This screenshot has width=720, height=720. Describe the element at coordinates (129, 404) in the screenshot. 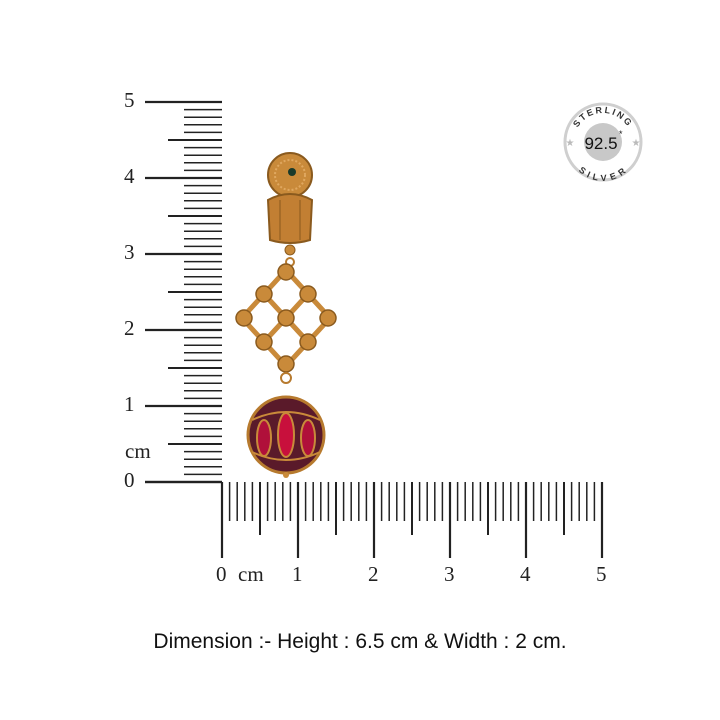

I see `vertical-tick-label: 1` at that location.